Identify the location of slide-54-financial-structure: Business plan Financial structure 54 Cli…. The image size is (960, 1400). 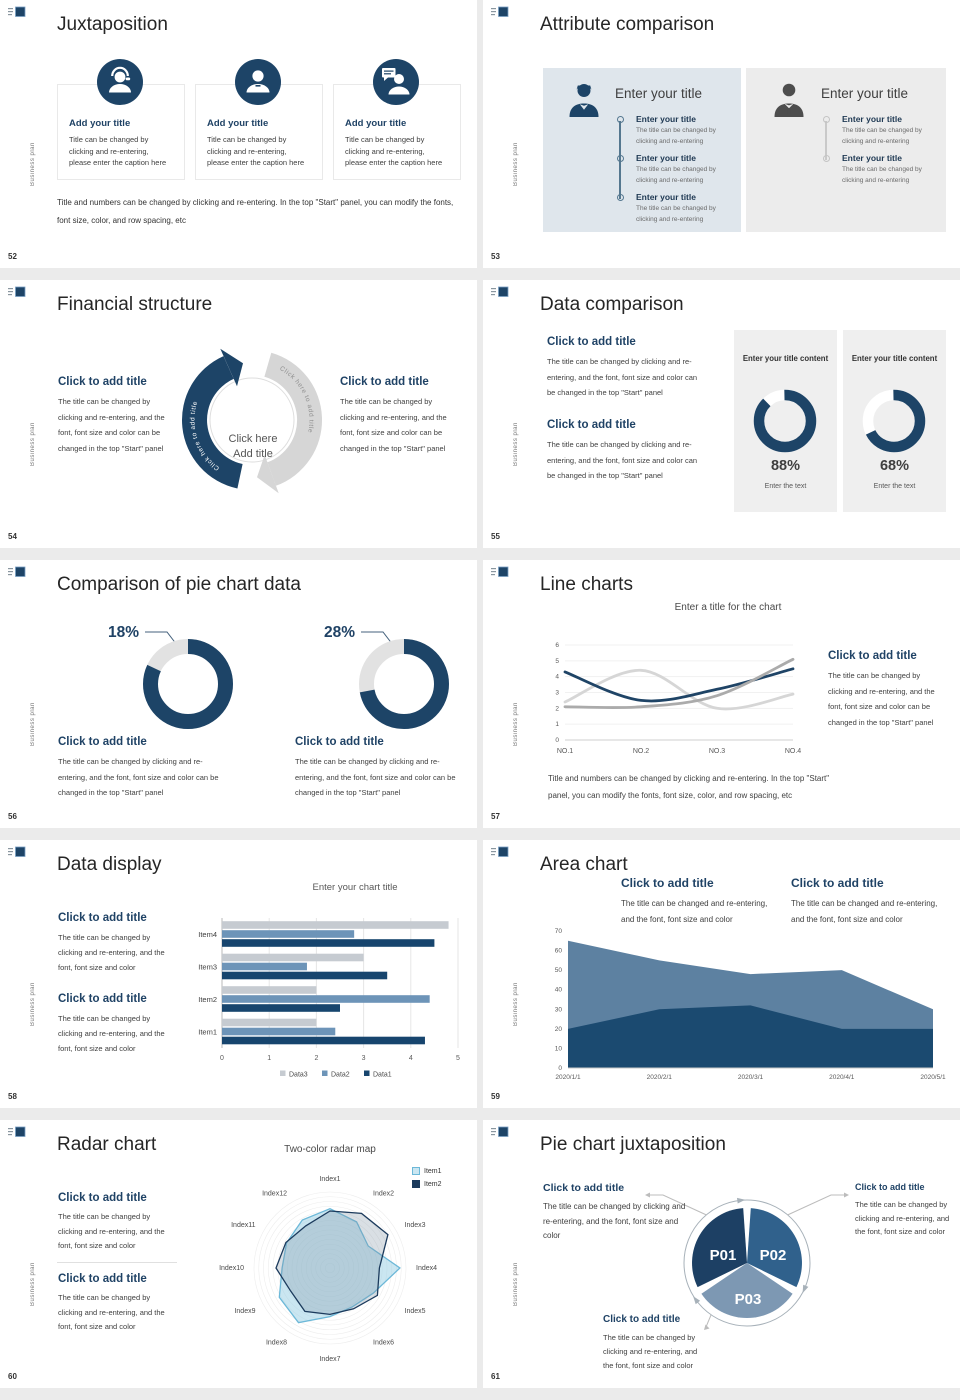
(238, 414).